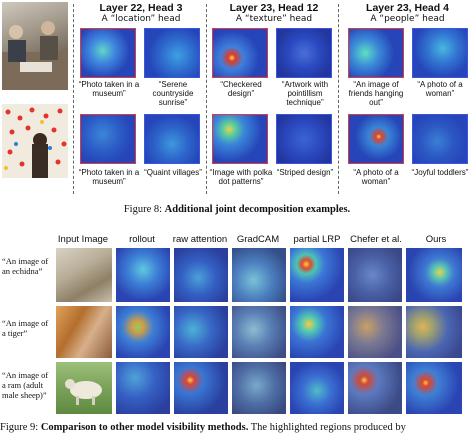  I want to click on head-subtitle-3: A “people” head, so click(407, 19).